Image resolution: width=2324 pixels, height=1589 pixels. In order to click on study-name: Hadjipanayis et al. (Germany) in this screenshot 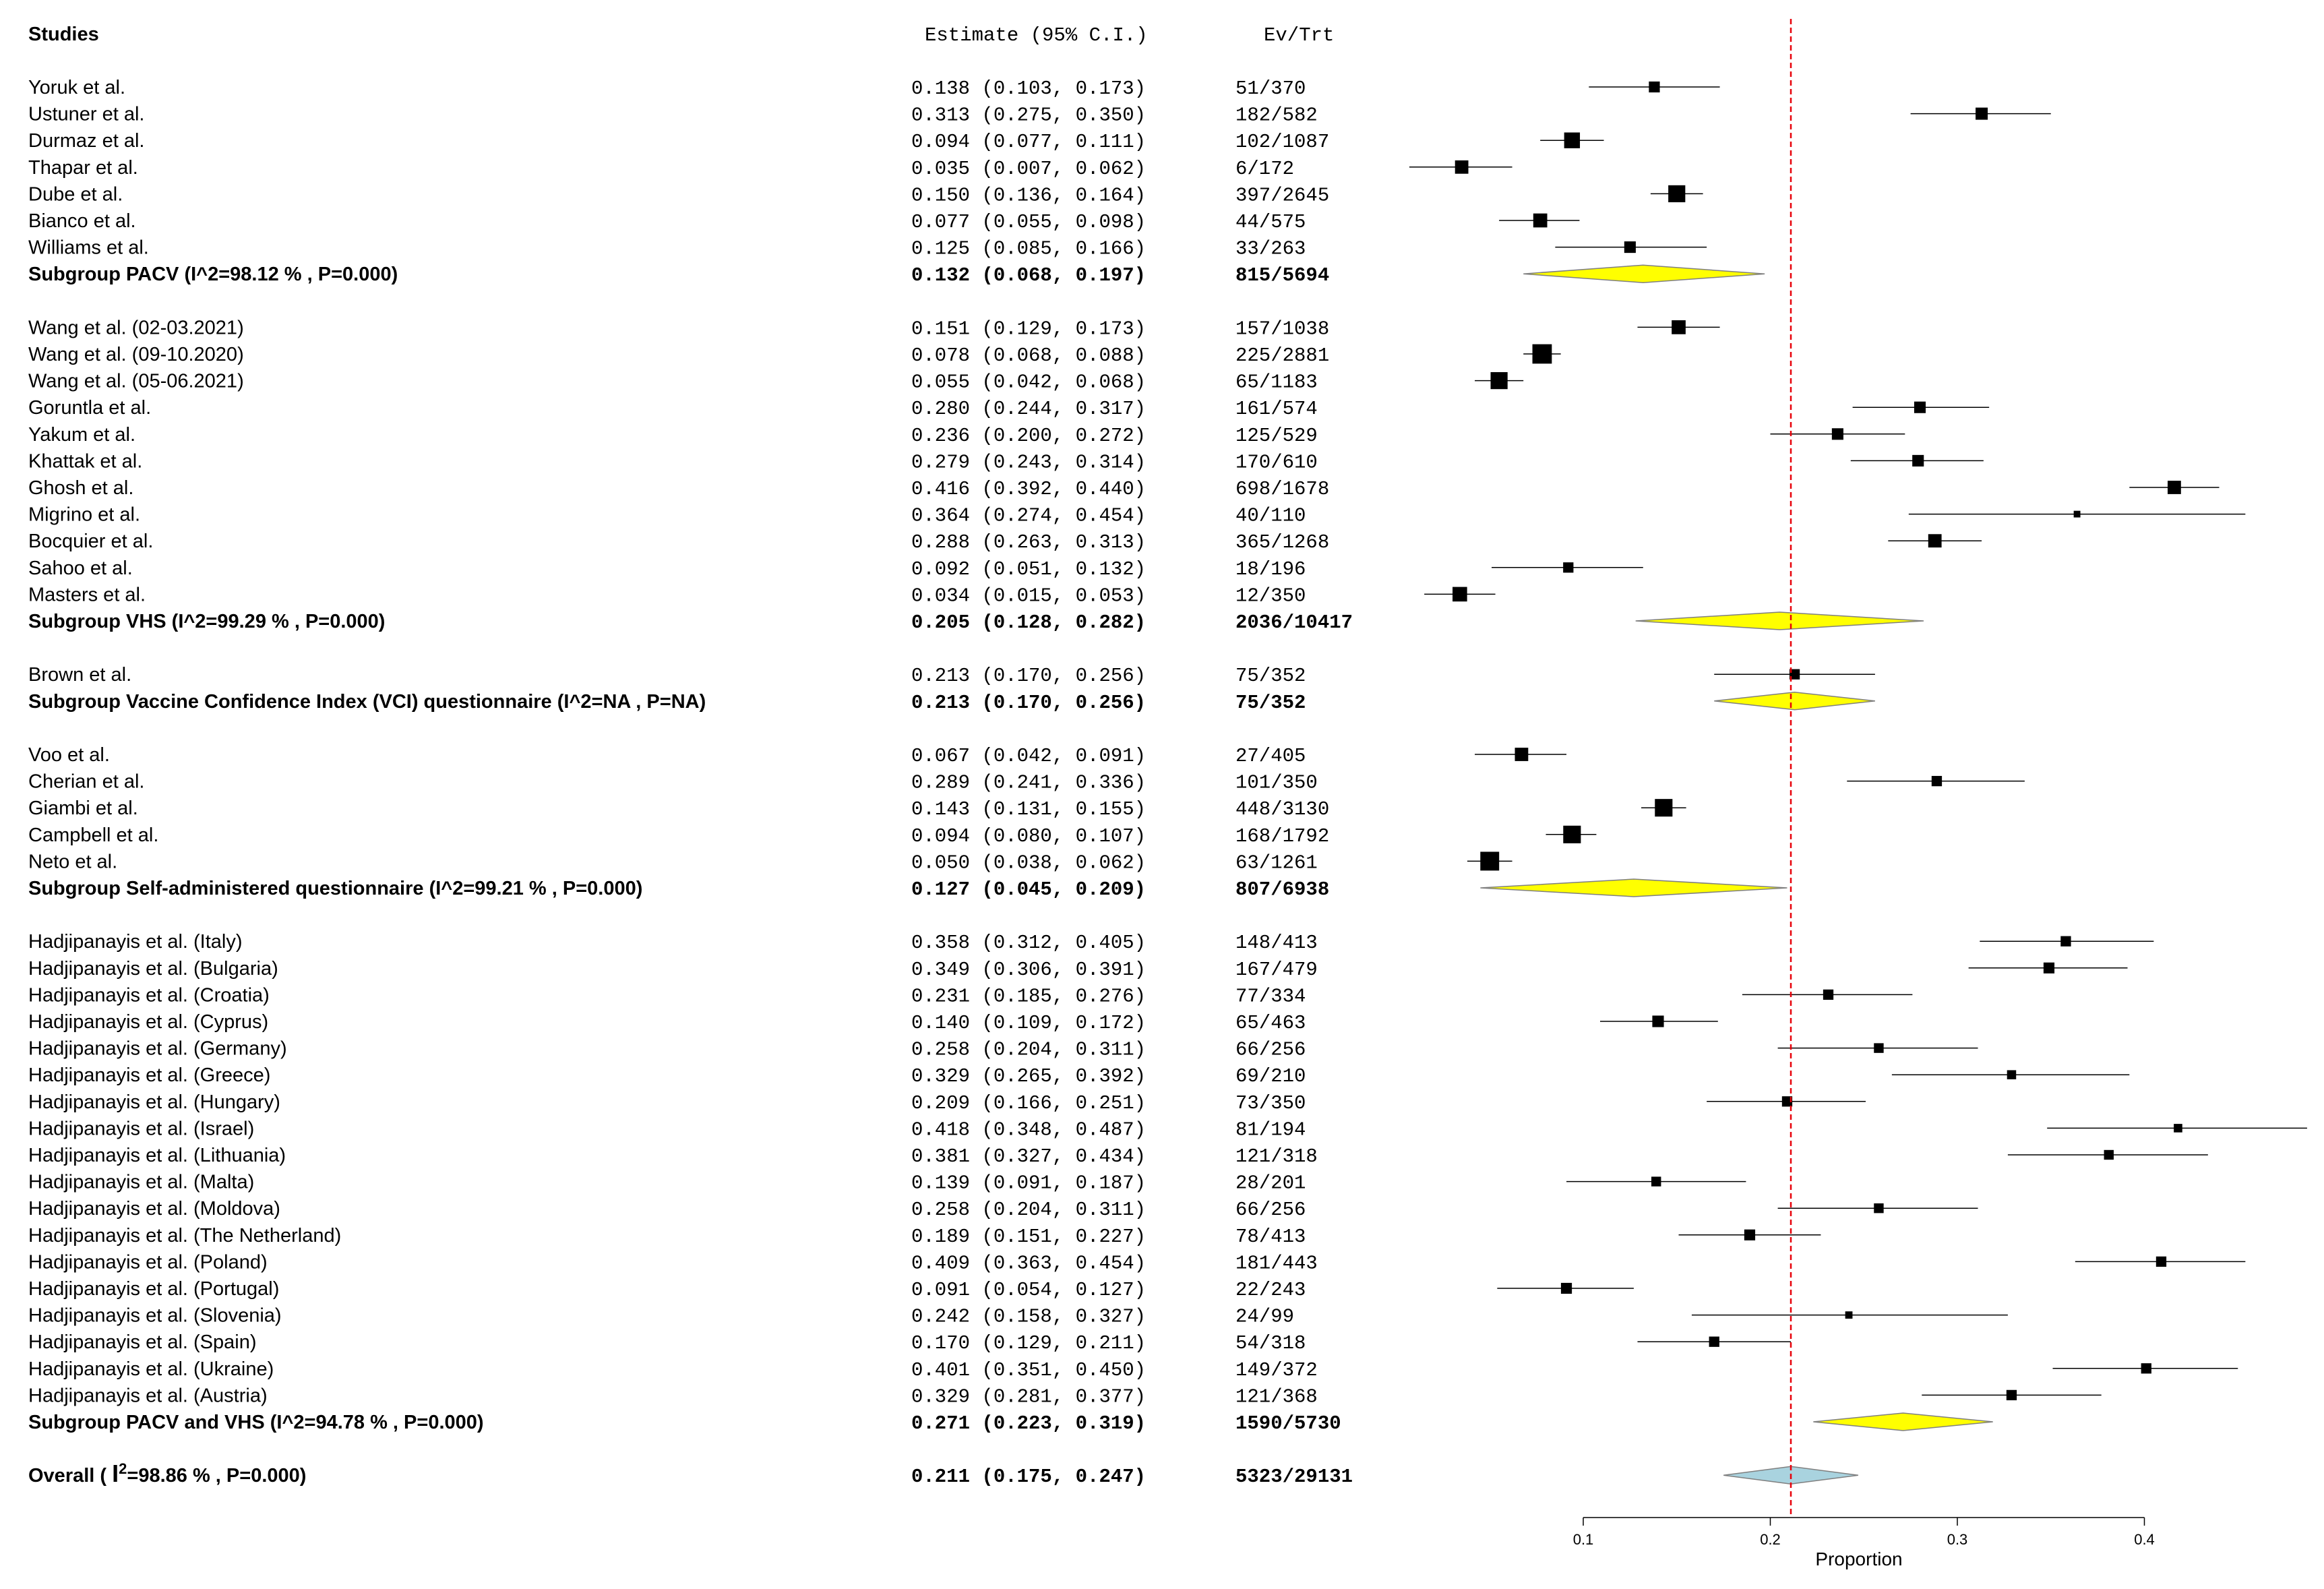, I will do `click(157, 1049)`.